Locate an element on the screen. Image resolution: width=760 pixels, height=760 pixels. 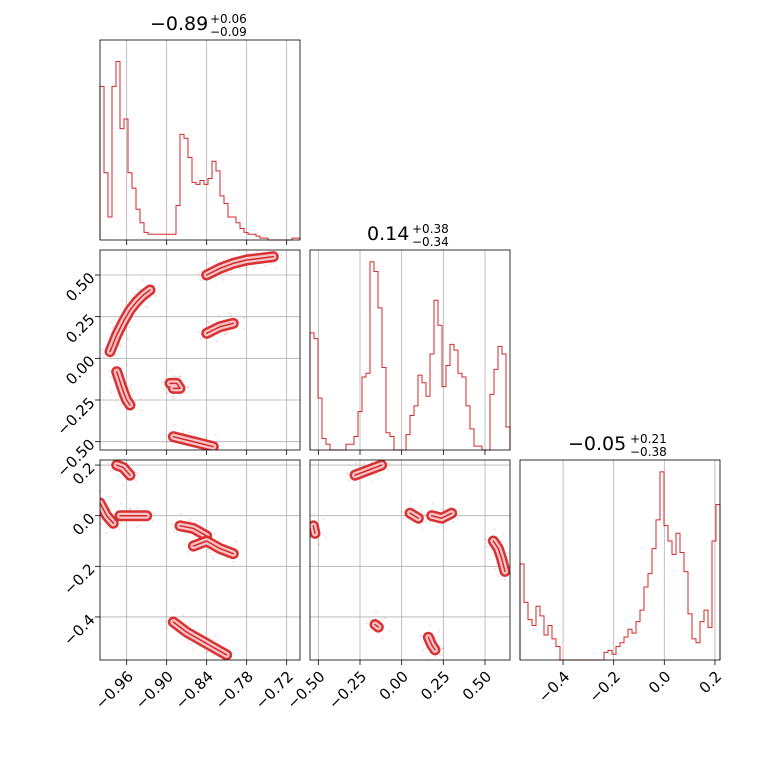
y-tick-label: 0.25 is located at coordinates (80, 328).